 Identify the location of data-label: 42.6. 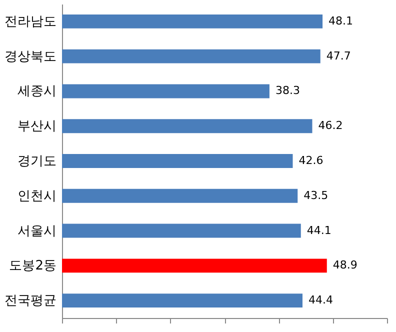
(311, 160).